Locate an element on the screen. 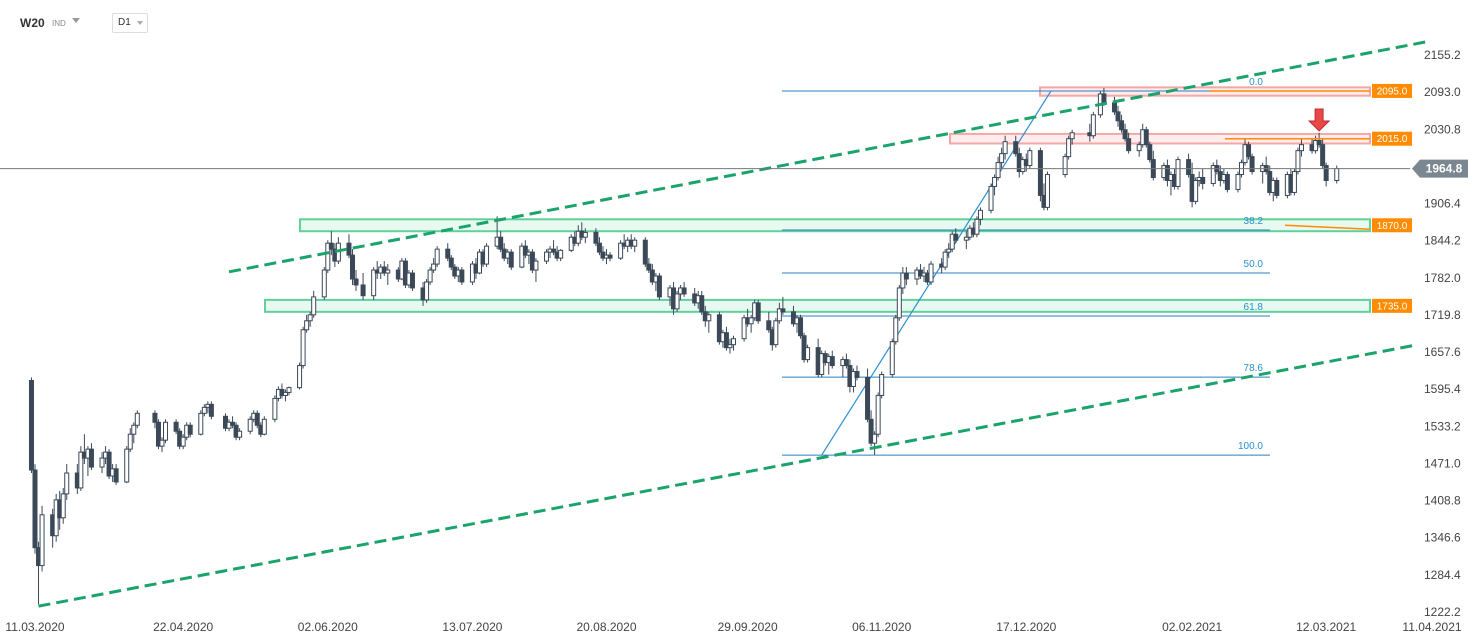 The height and width of the screenshot is (643, 1482). x-tick-label: 06.11.2020 is located at coordinates (881, 627).